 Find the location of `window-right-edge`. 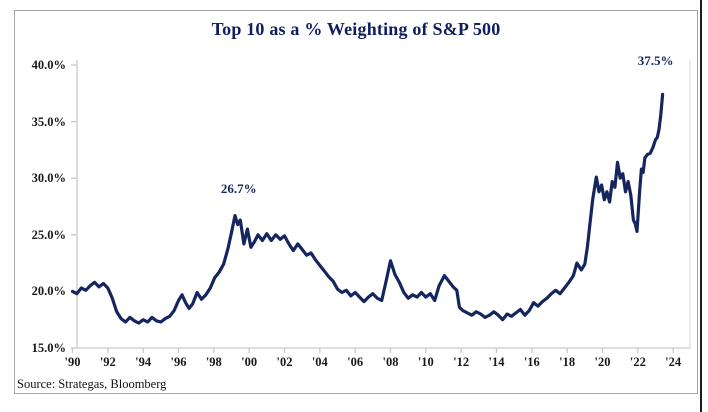

window-right-edge is located at coordinates (701, 206).